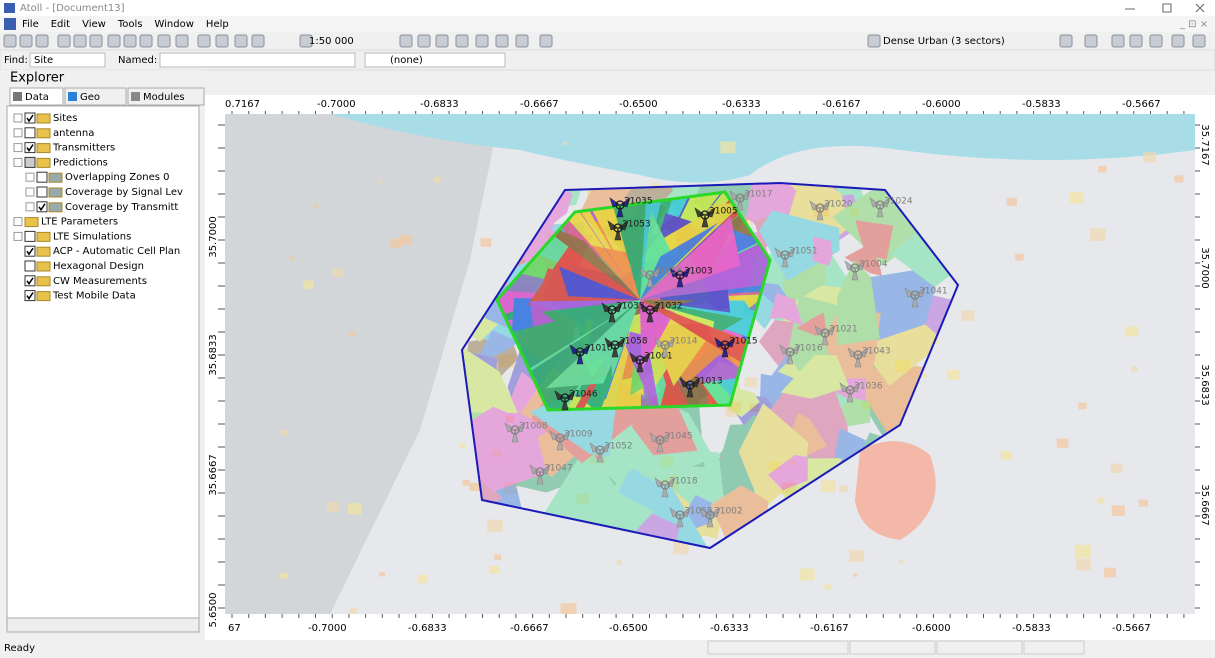  What do you see at coordinates (30, 24) in the screenshot?
I see `menu-item: File` at bounding box center [30, 24].